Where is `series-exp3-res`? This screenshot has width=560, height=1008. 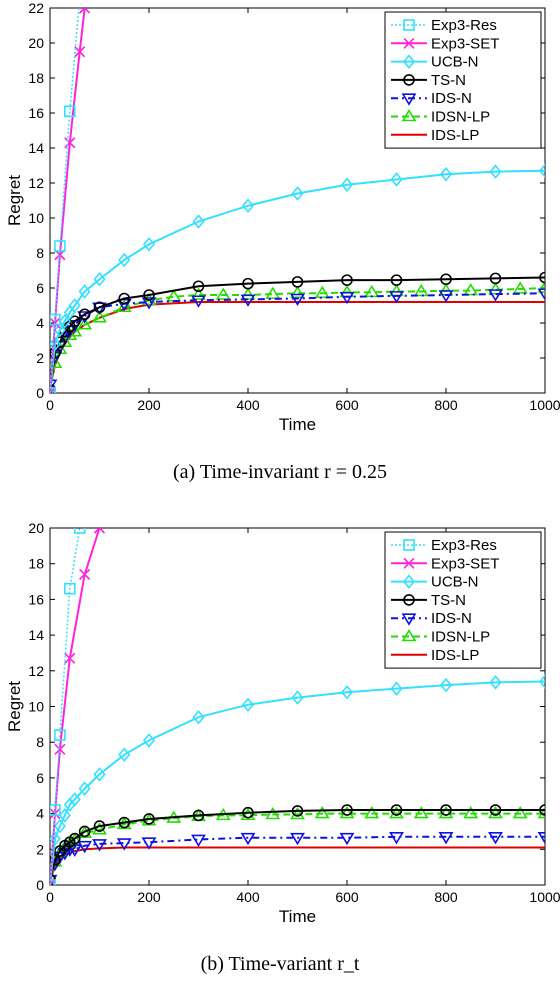
series-exp3-res is located at coordinates (65, 200).